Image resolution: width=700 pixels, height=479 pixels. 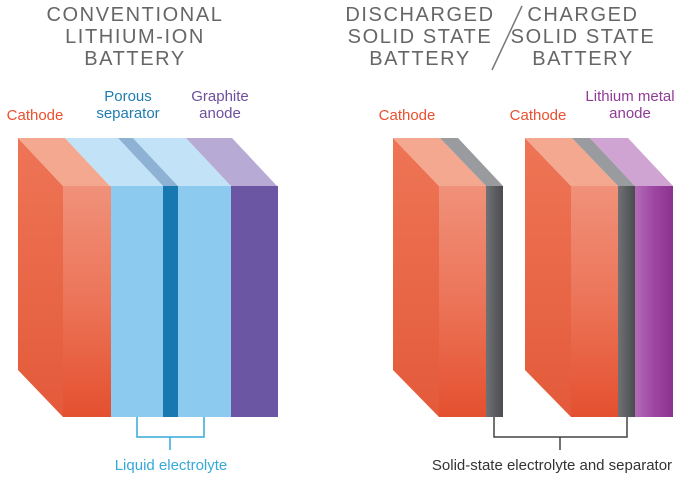 What do you see at coordinates (204, 301) in the screenshot?
I see `liquid-electrolyte-layer-right` at bounding box center [204, 301].